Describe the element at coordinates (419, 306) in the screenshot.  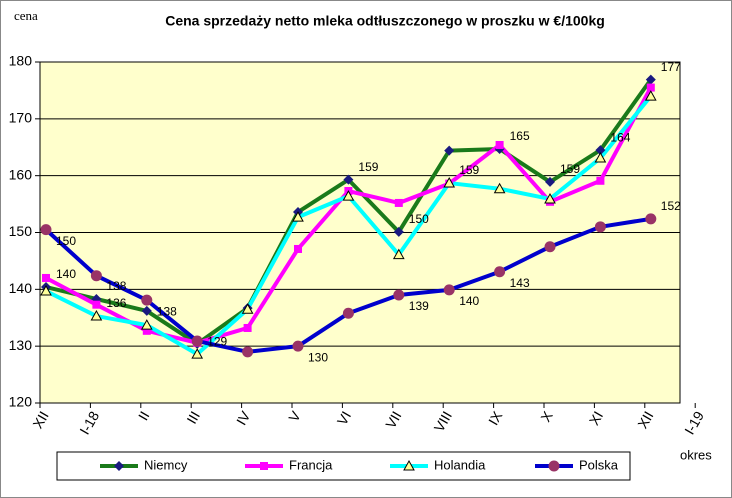
I see `value-label: 139` at that location.